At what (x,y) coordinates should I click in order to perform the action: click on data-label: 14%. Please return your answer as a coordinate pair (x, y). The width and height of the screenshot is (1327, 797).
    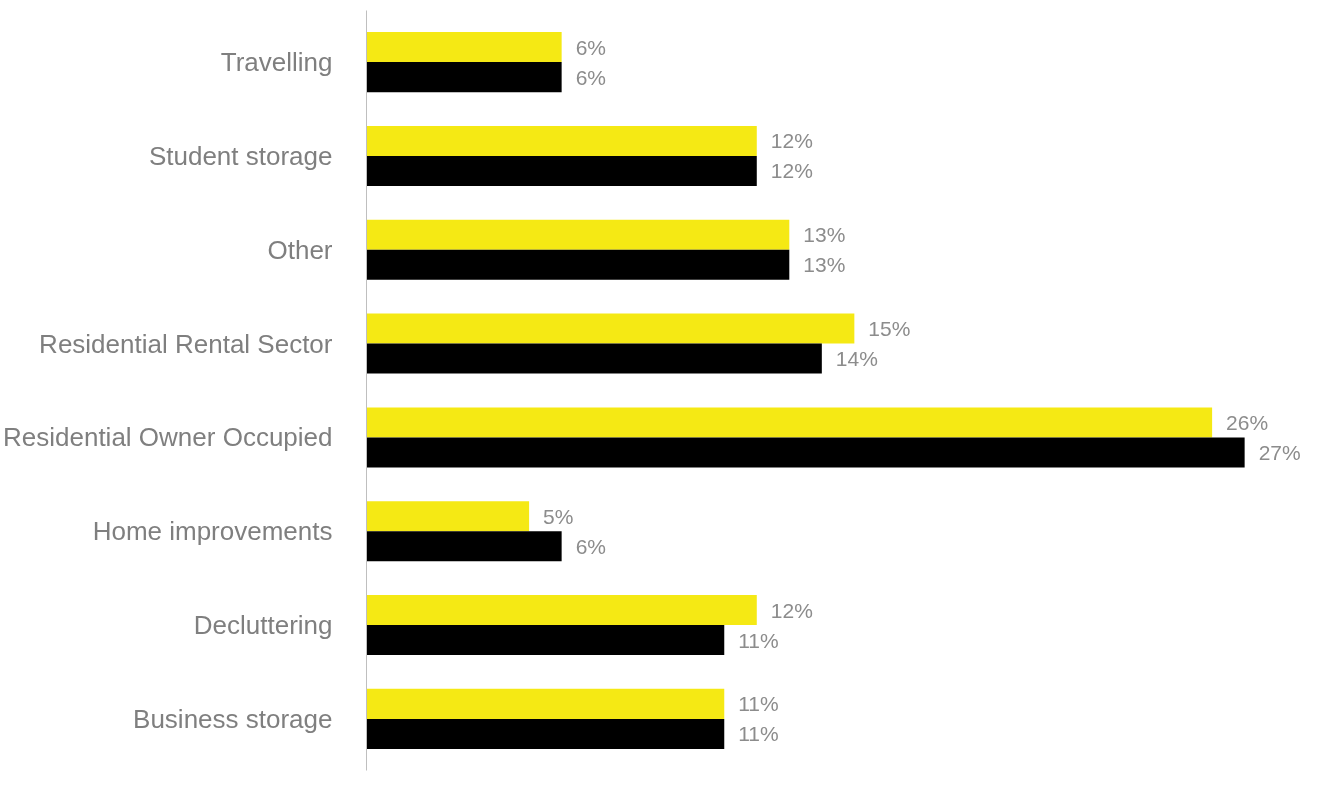
    Looking at the image, I should click on (856, 359).